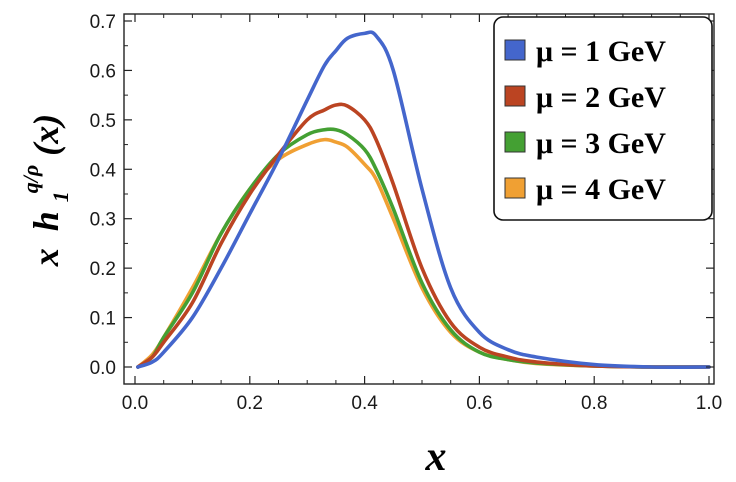 This screenshot has height=482, width=736. I want to click on y-axis-title-sup: q/ρ, so click(30, 179).